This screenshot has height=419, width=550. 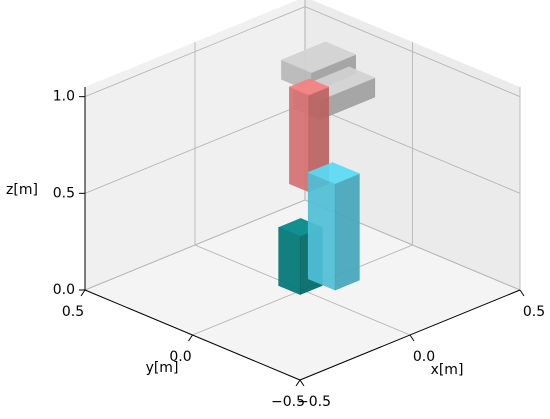 I want to click on y-axis-label: y[m], so click(x=162, y=368).